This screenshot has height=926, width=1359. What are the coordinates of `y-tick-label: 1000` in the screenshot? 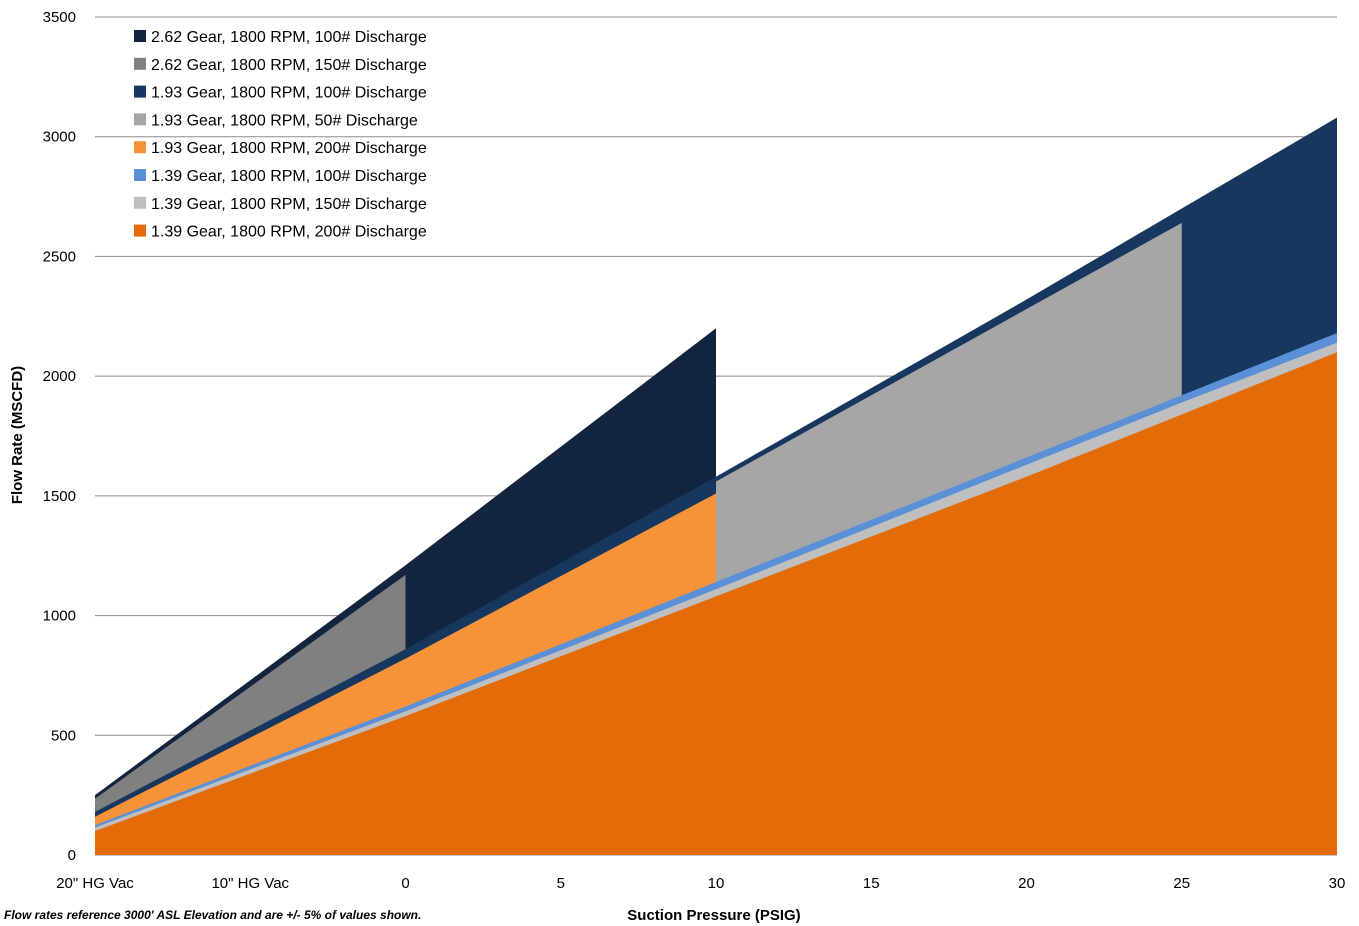 It's located at (59, 616).